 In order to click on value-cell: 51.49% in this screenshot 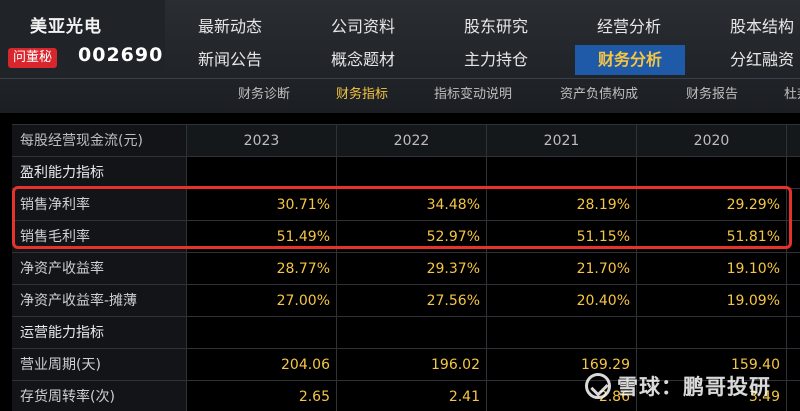, I will do `click(261, 237)`.